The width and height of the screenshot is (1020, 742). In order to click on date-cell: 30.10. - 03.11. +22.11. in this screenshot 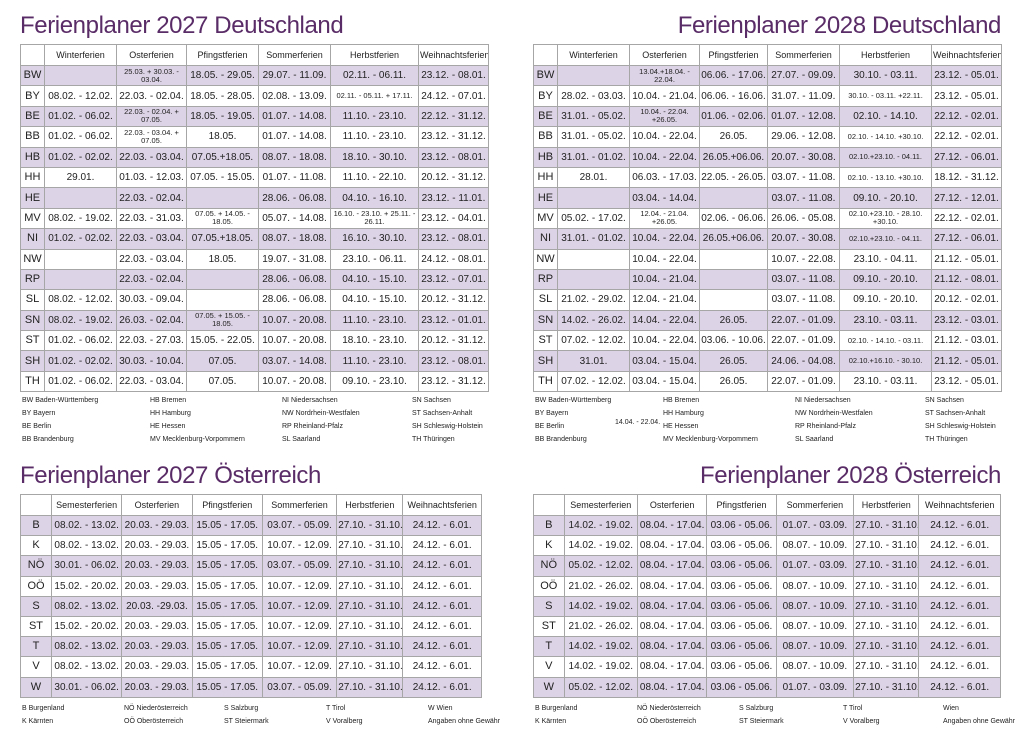, I will do `click(885, 96)`.